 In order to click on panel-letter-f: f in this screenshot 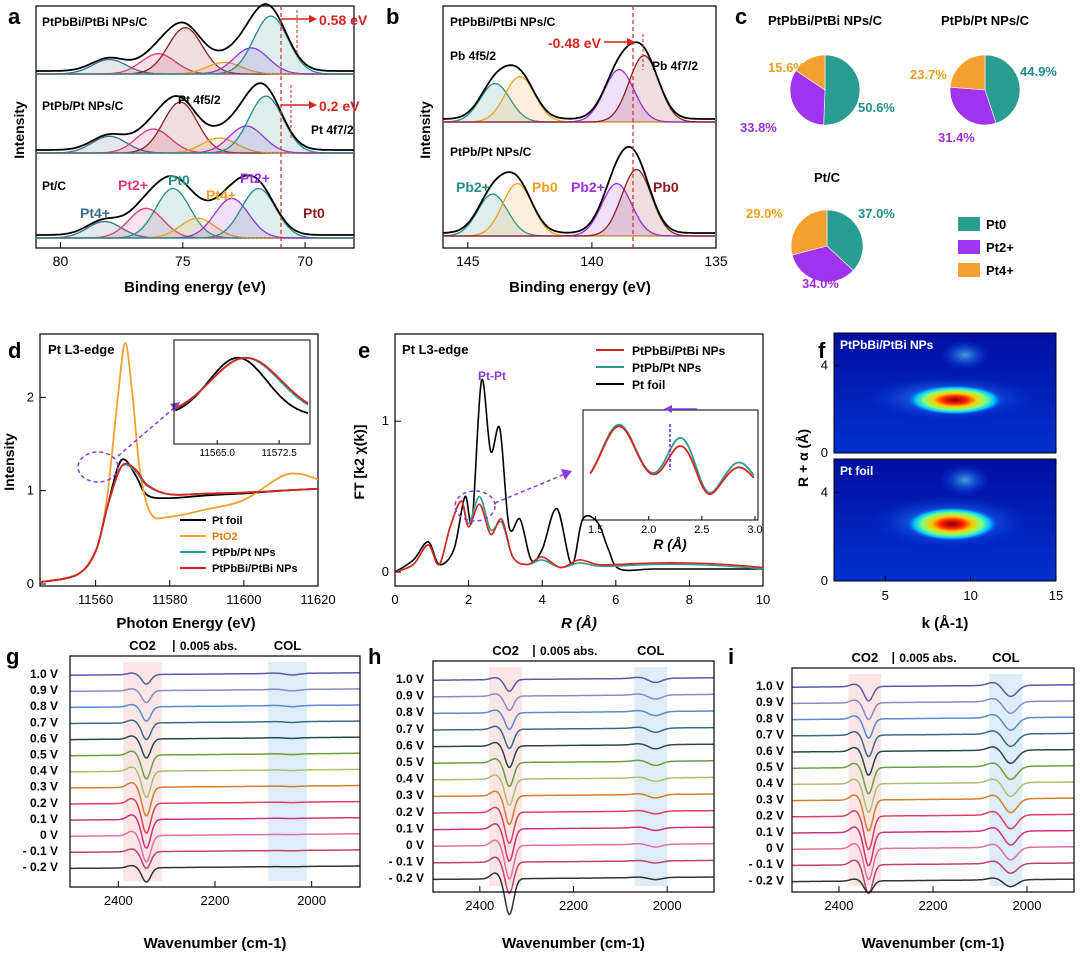, I will do `click(822, 350)`.